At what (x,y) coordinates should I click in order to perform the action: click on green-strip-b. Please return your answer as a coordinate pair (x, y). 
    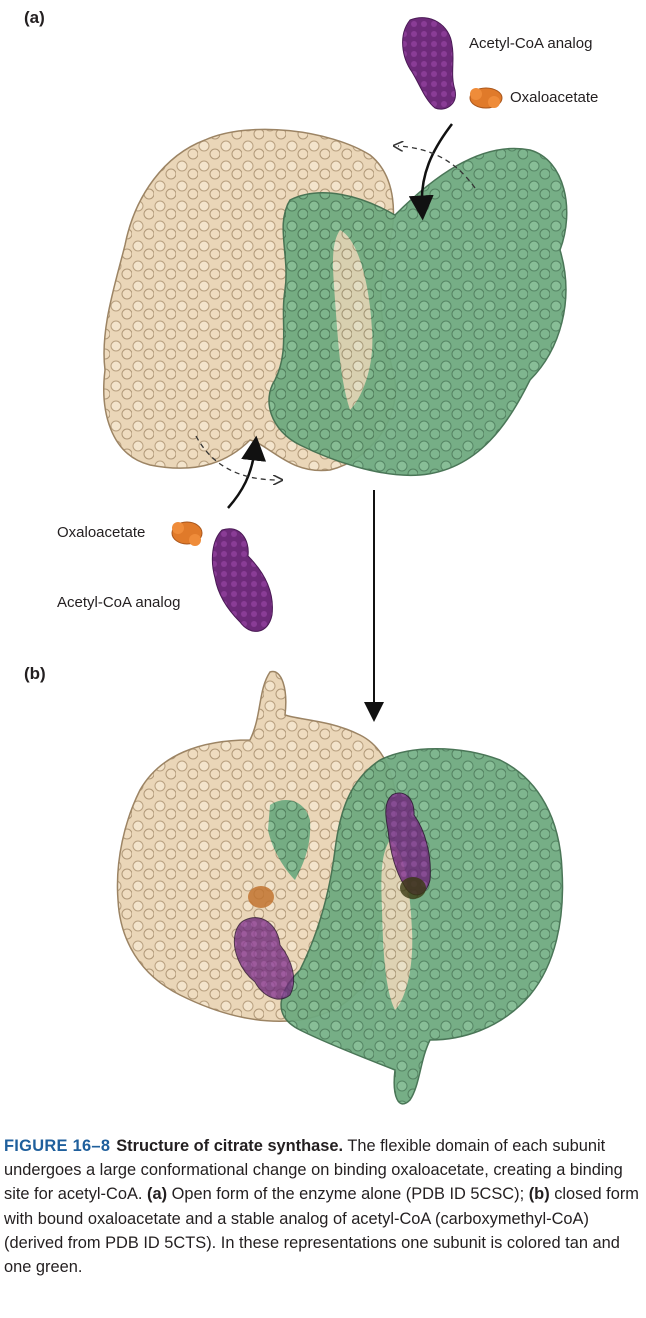
    Looking at the image, I should click on (289, 840).